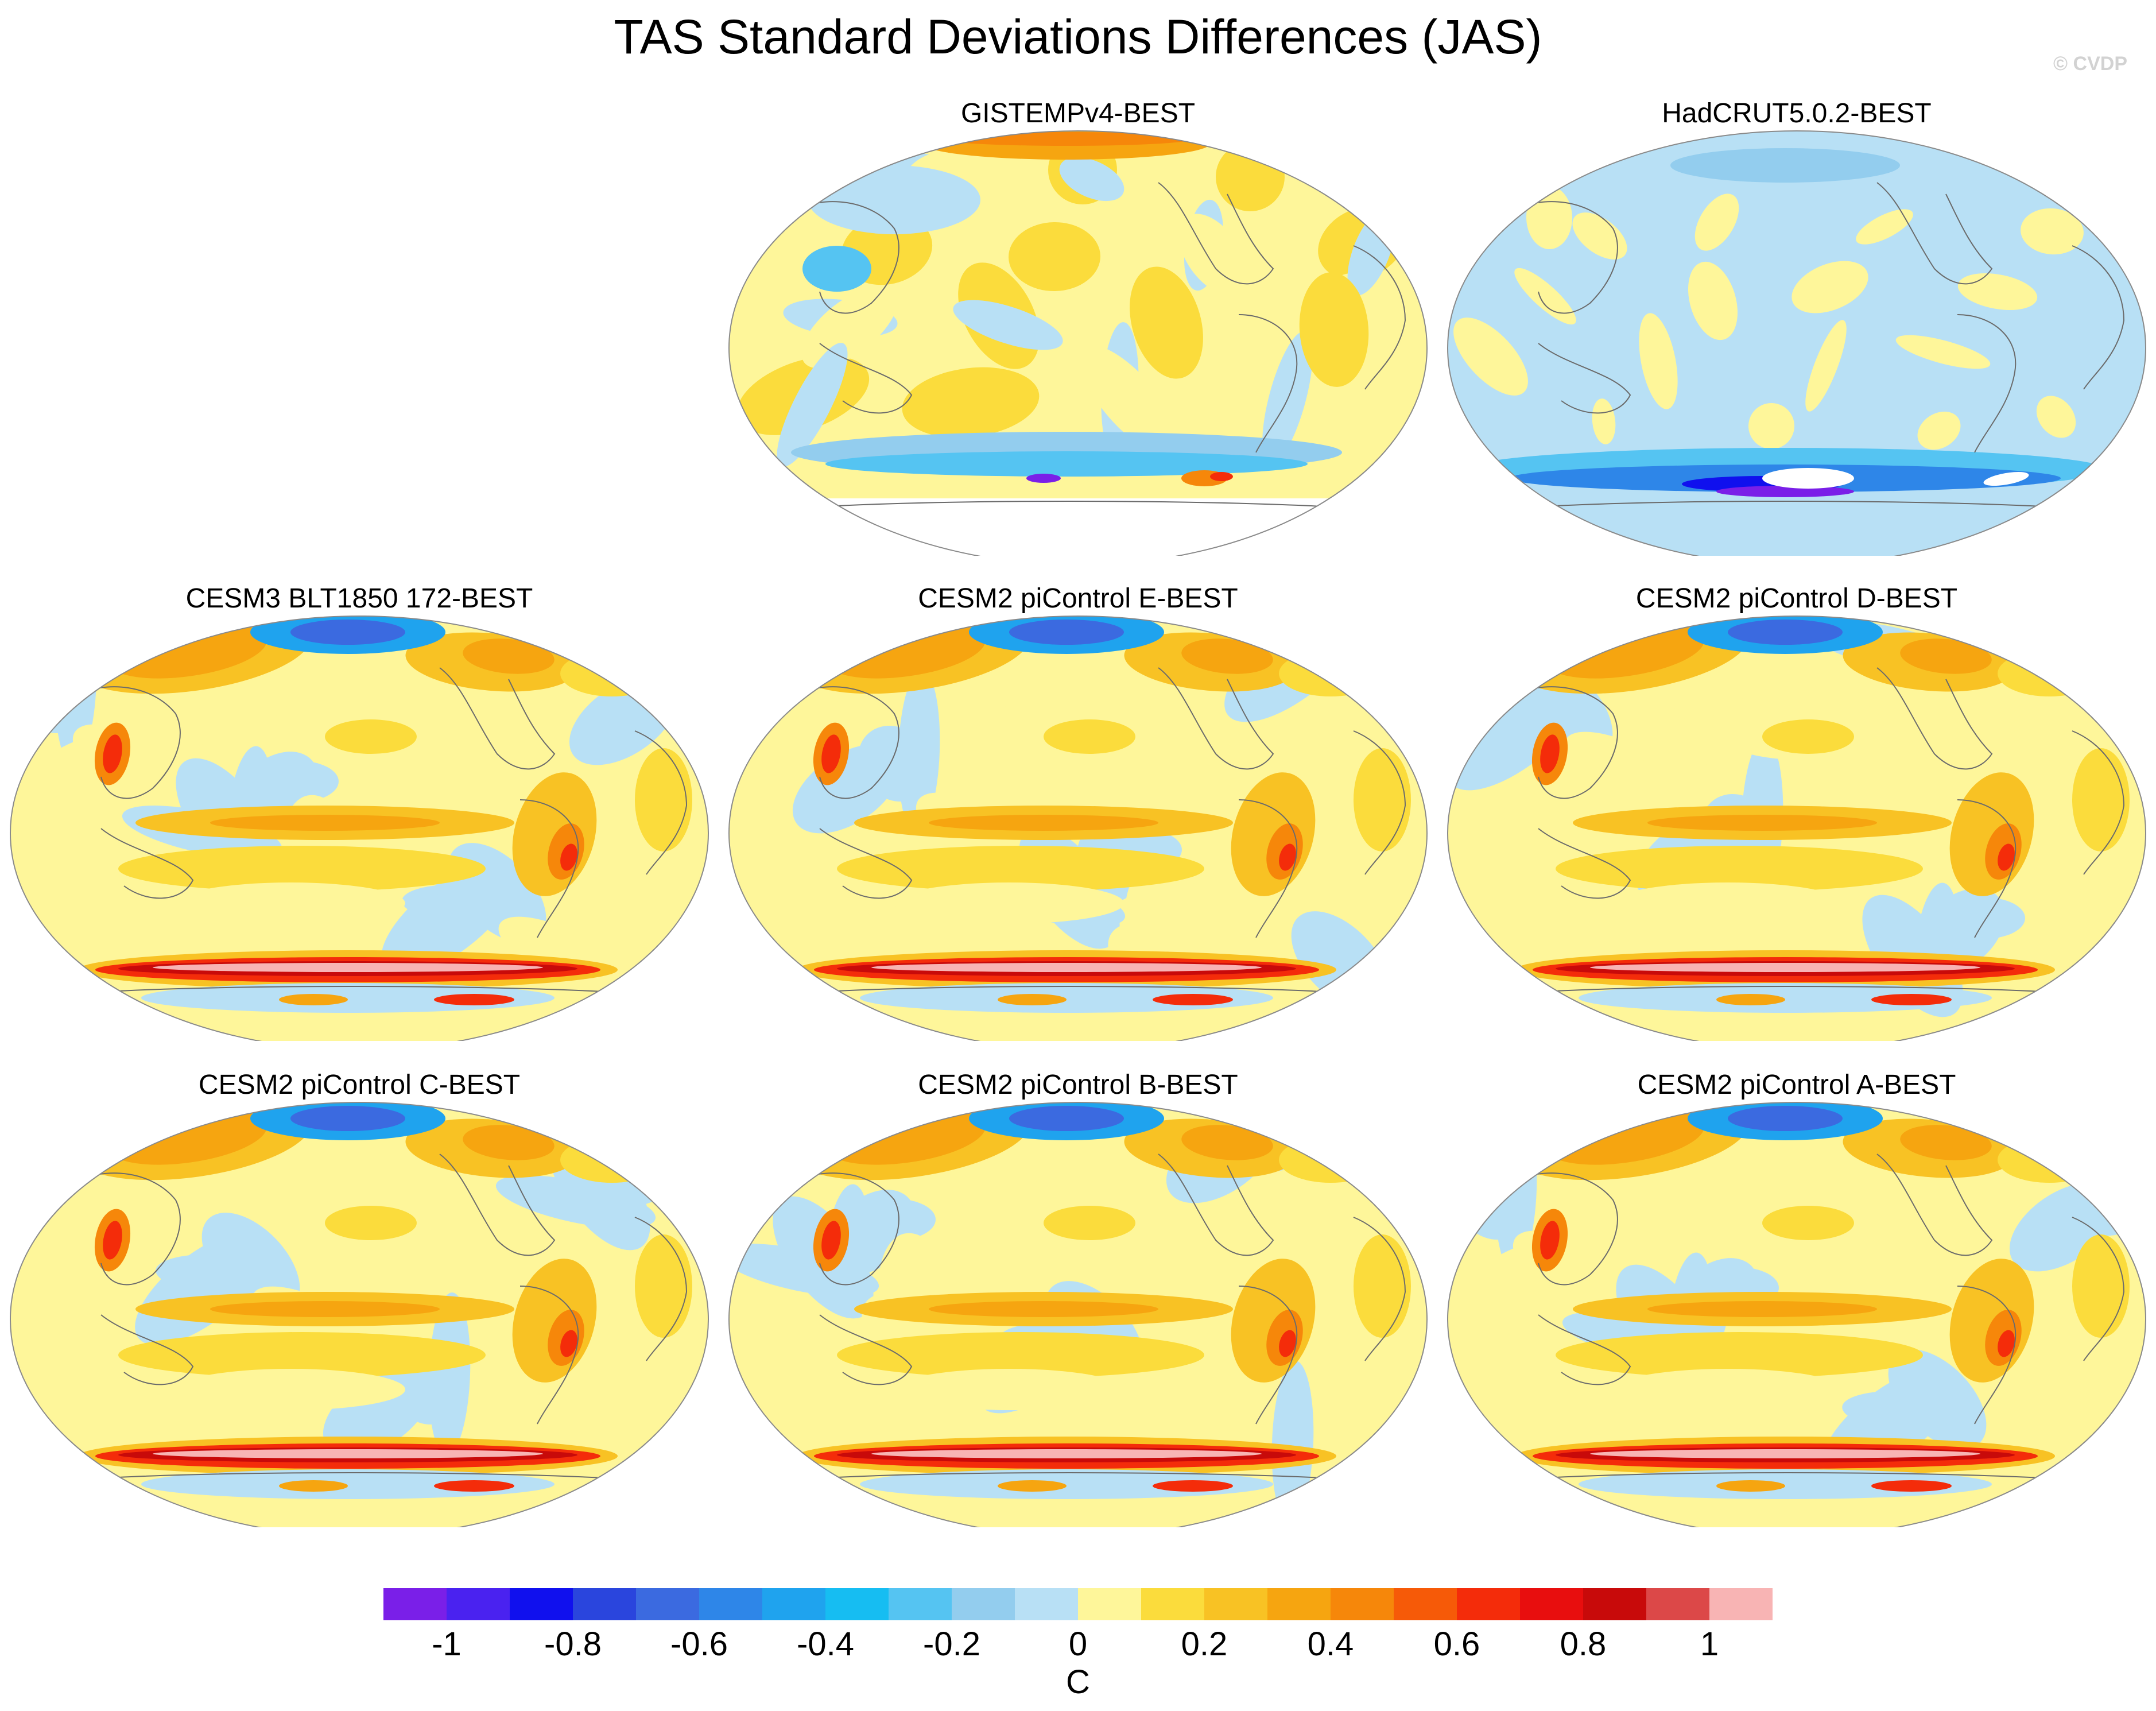 The image size is (2156, 1711). What do you see at coordinates (1204, 1644) in the screenshot?
I see `colorbar-tick-label: 0.2` at bounding box center [1204, 1644].